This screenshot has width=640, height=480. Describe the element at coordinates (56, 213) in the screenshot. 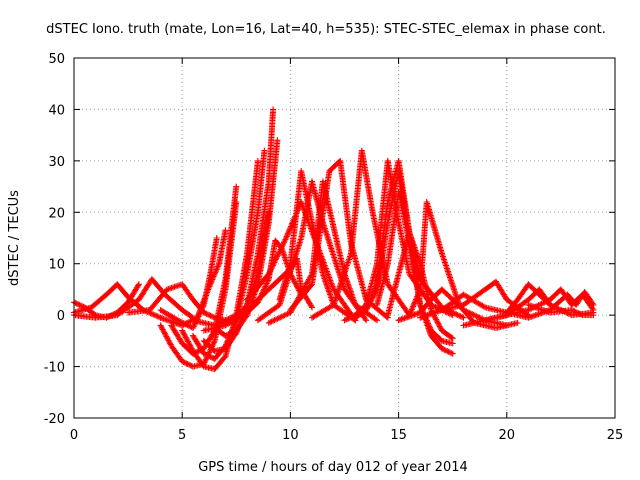

I see `y-tick-label-4: 20` at that location.